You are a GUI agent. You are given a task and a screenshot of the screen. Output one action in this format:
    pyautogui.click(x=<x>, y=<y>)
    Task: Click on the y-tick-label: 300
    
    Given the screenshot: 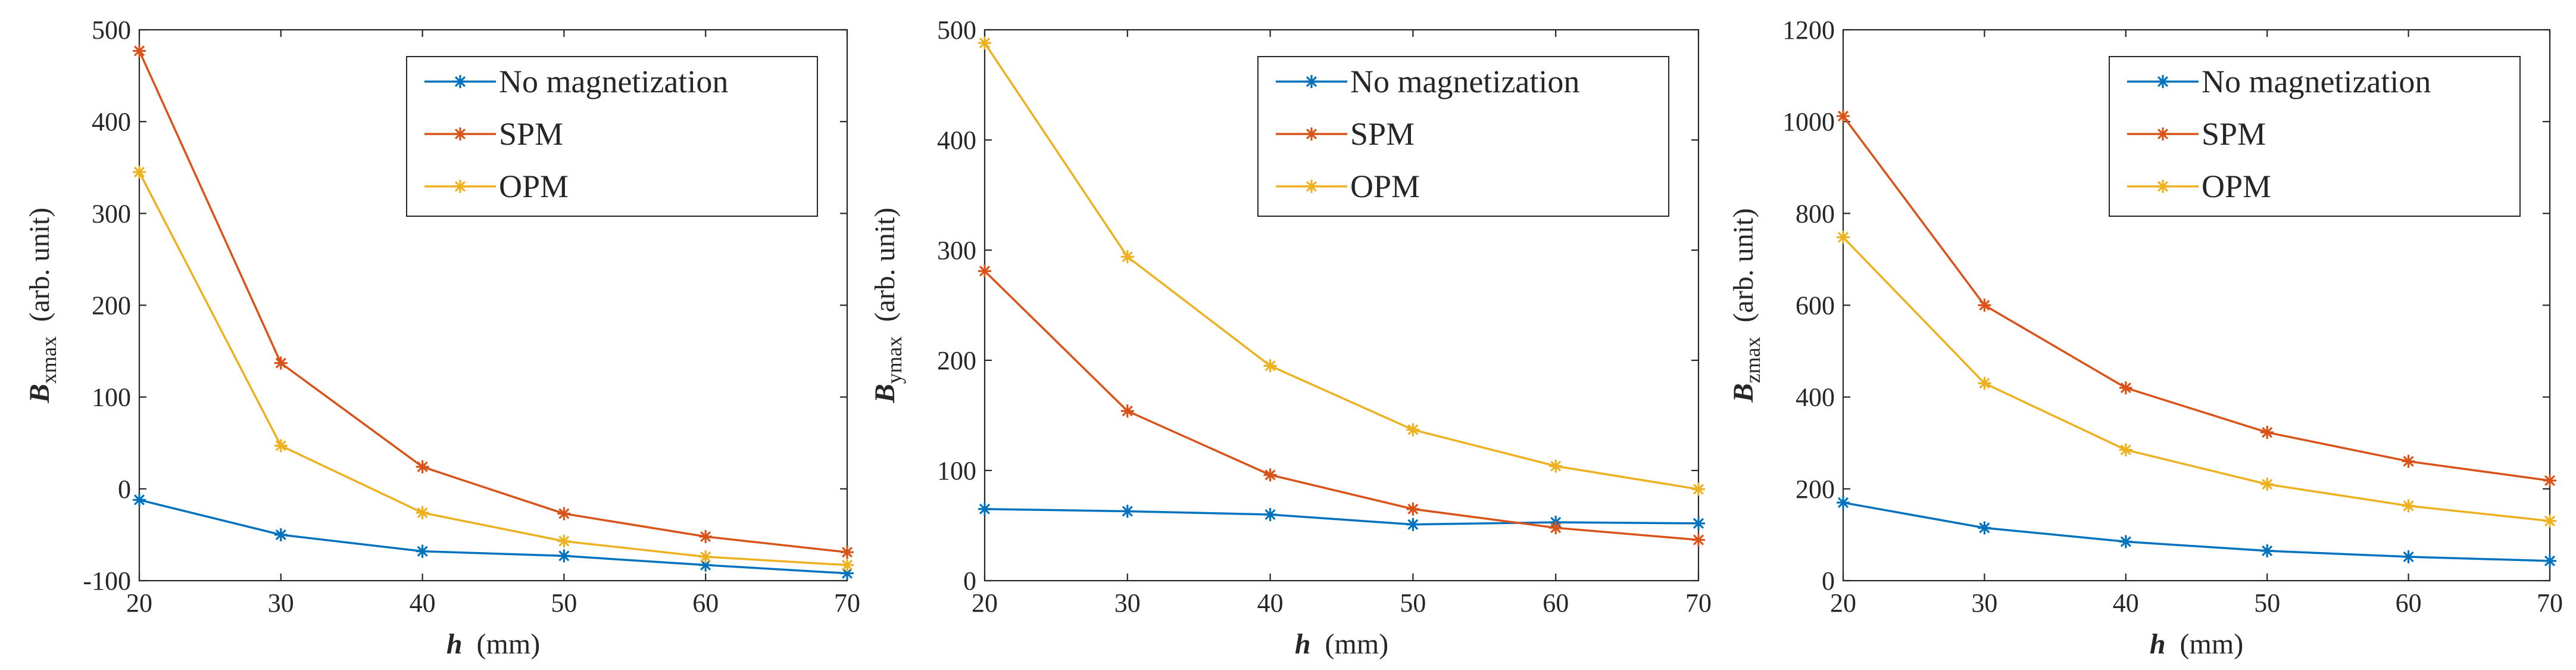 What is the action you would take?
    pyautogui.click(x=956, y=250)
    